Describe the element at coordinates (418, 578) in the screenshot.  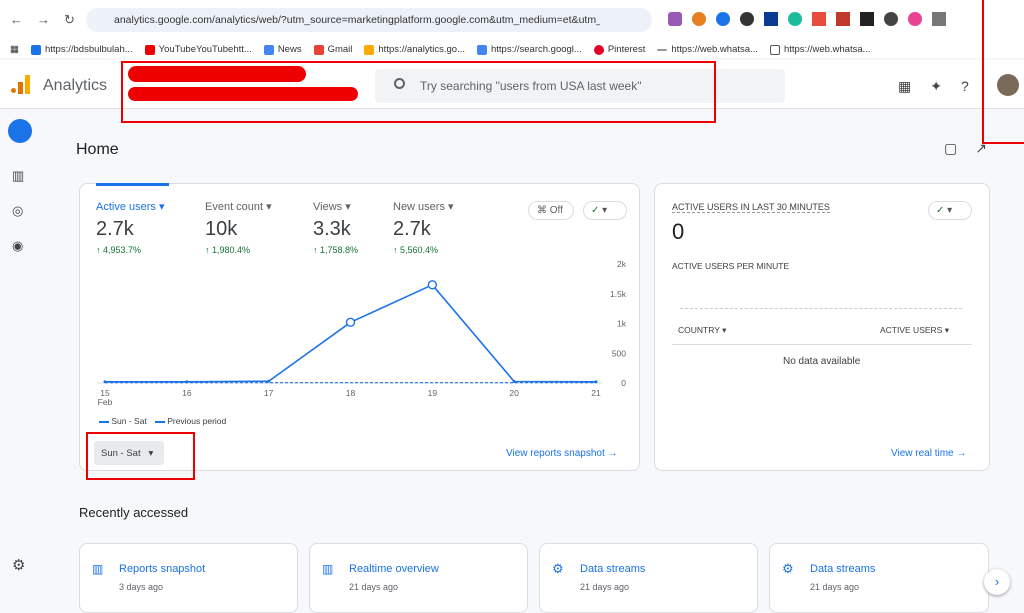
I see `recent-card: ▥ Realtime overview 21 days ago` at that location.